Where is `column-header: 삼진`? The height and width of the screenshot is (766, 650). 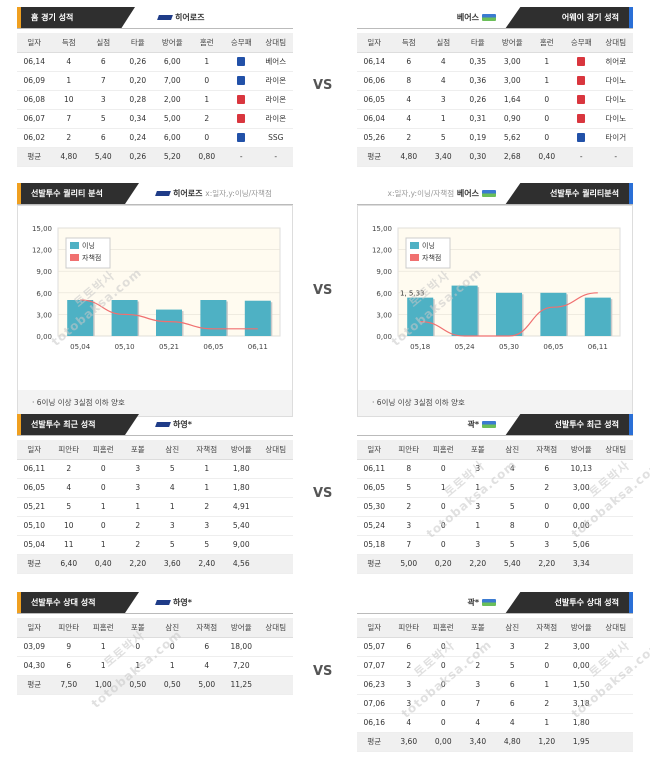
column-header: 삼진 is located at coordinates (172, 450).